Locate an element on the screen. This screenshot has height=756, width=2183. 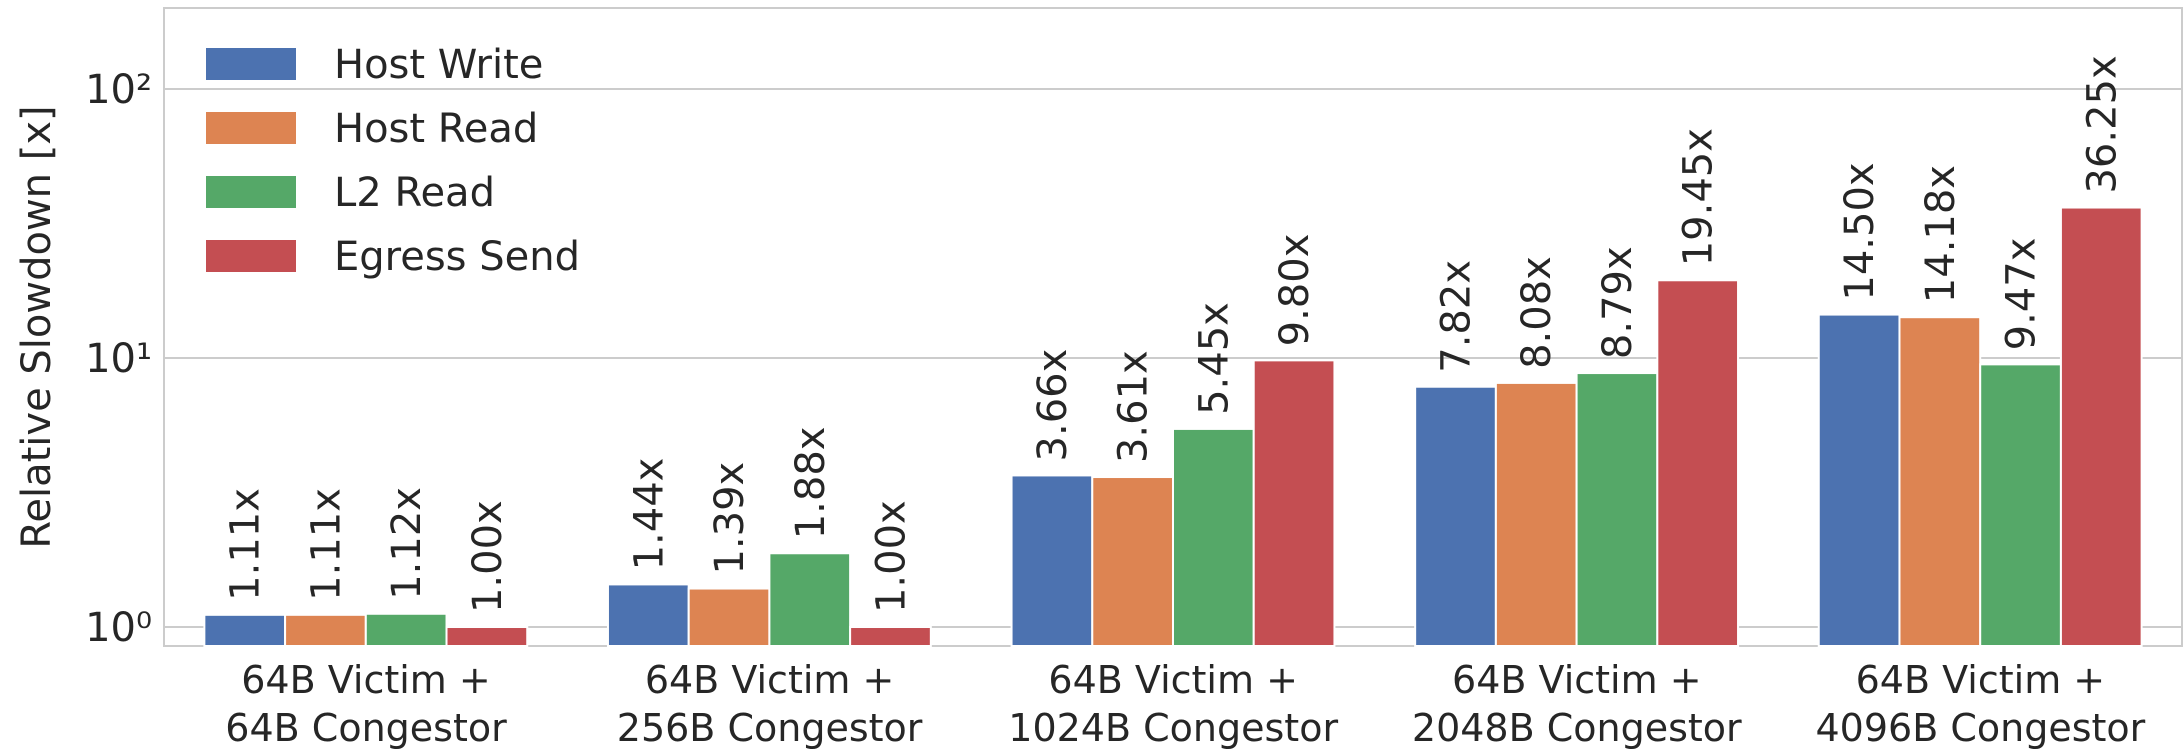
x-tick-label: 64B Victim + 64B Congestor is located at coordinates (366, 704).